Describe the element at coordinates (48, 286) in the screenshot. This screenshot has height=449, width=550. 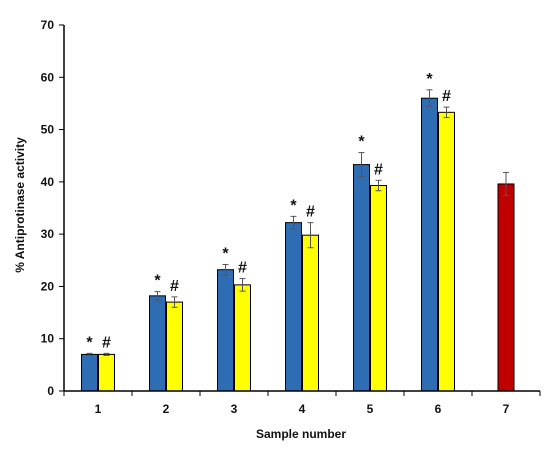
I see `y-tick-label-20: 20` at that location.